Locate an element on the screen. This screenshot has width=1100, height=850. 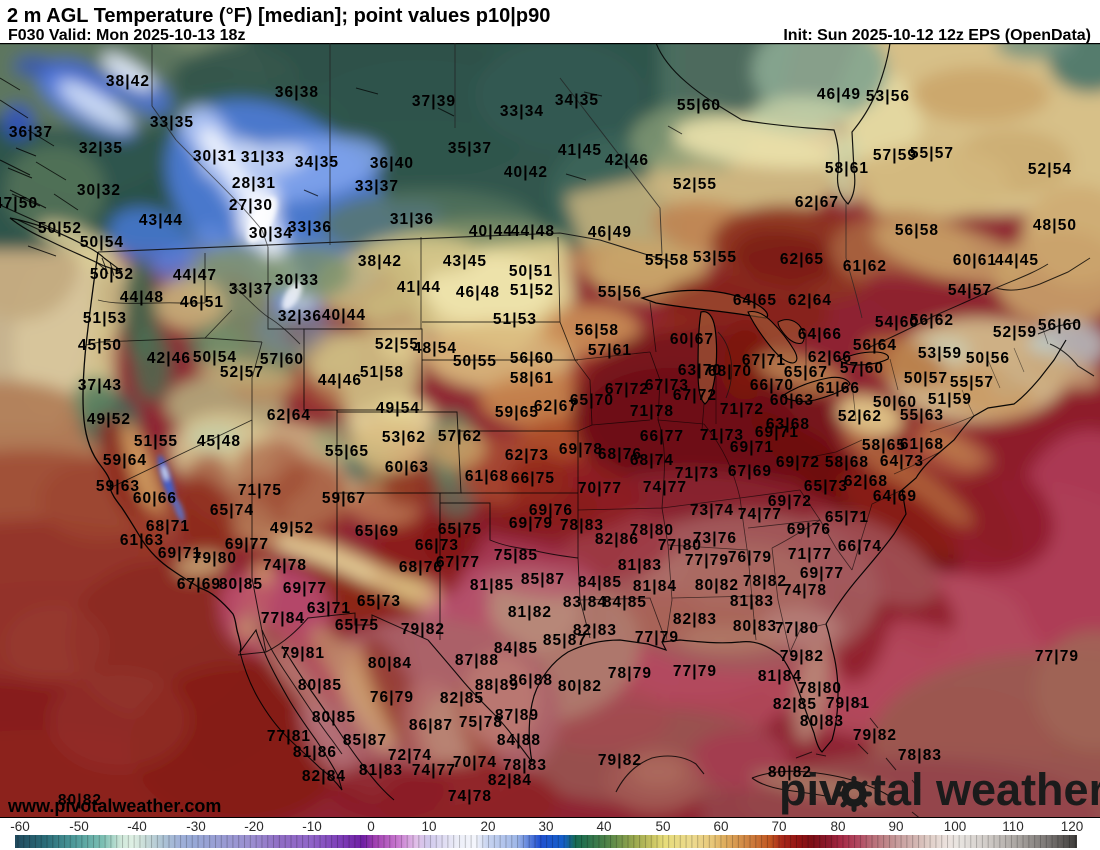
svg-text: piv is located at coordinates (811, 789).